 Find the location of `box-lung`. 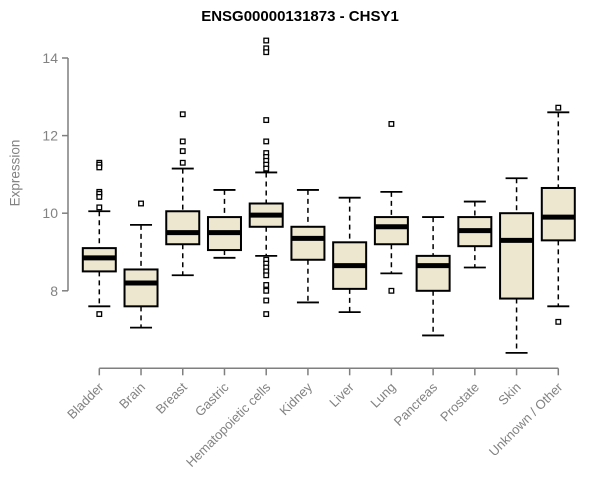

box-lung is located at coordinates (391, 231).